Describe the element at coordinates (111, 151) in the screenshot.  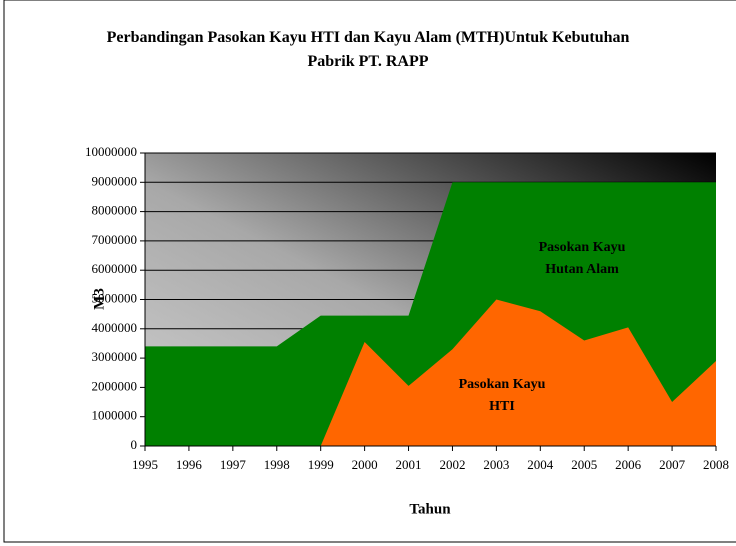
I see `y-tick-label: 10000000` at that location.